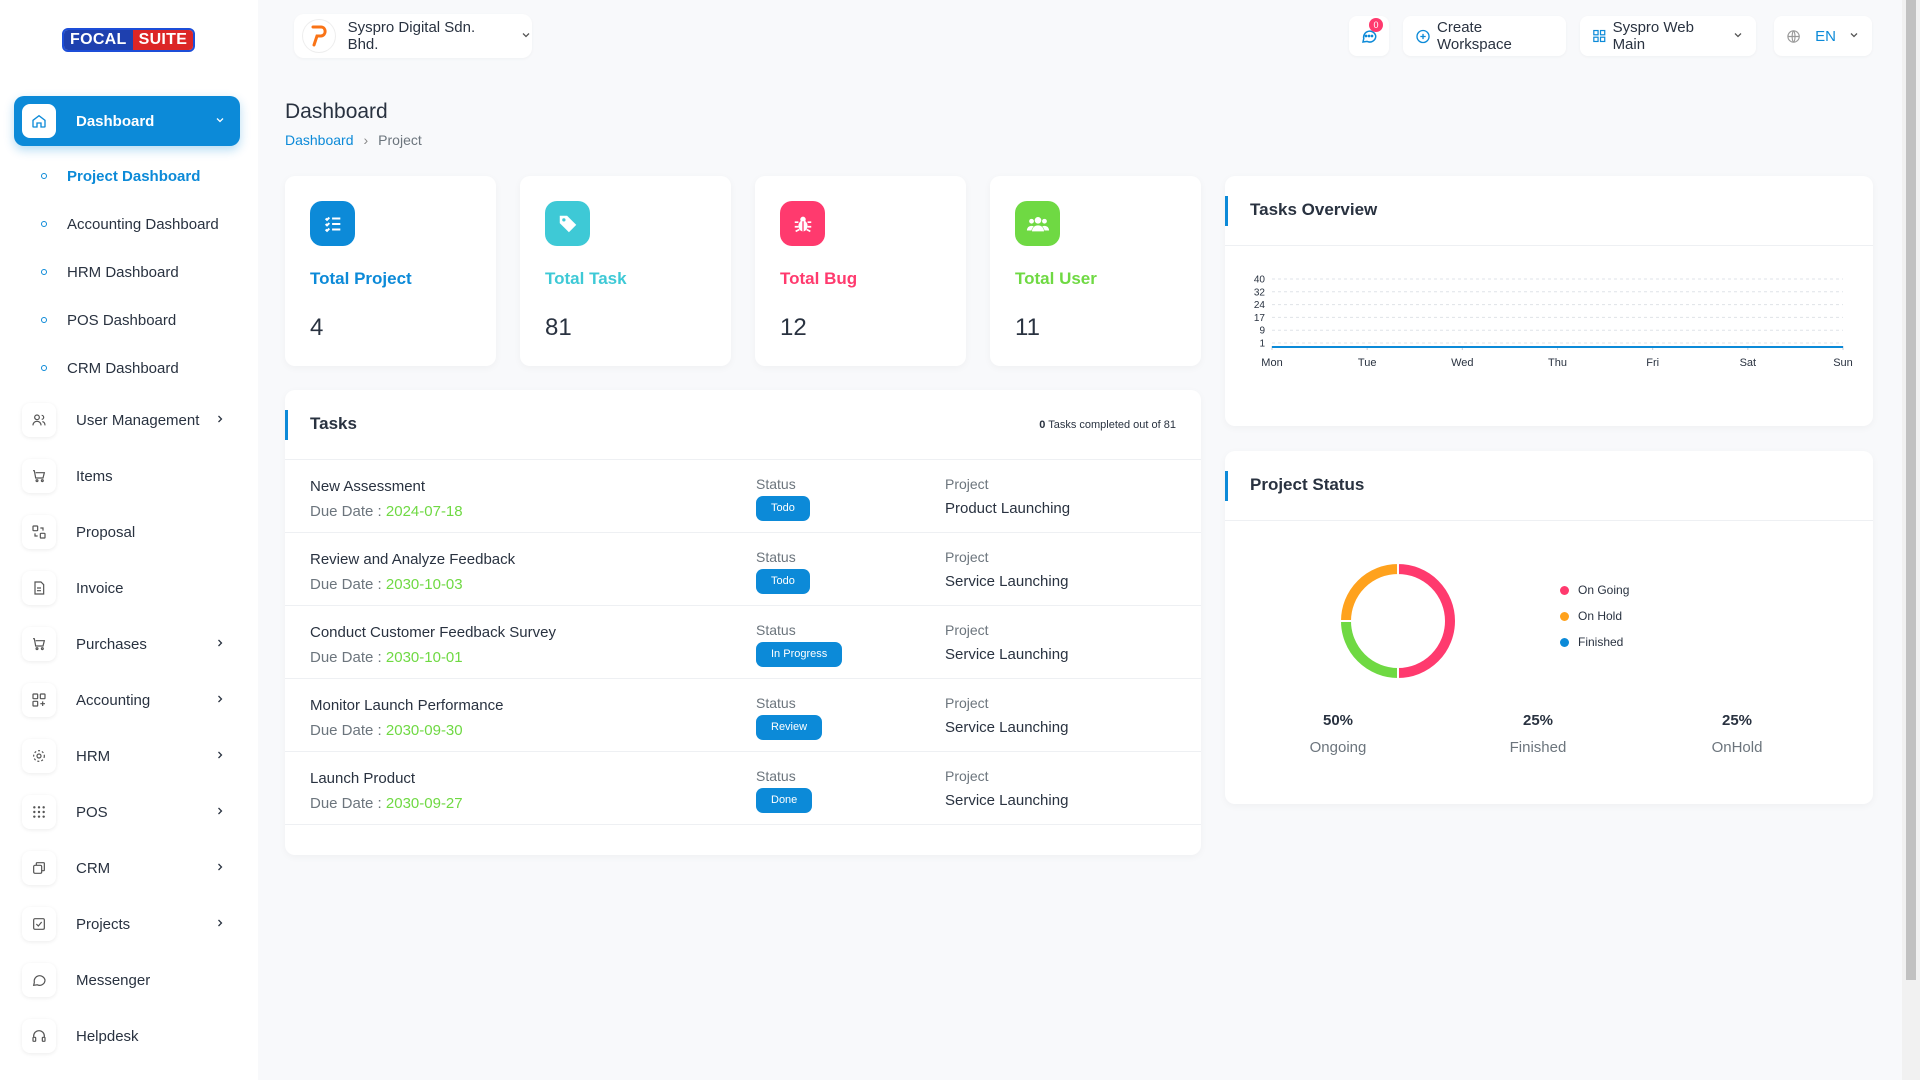  What do you see at coordinates (1260, 292) in the screenshot?
I see `y-tick-label: 32` at bounding box center [1260, 292].